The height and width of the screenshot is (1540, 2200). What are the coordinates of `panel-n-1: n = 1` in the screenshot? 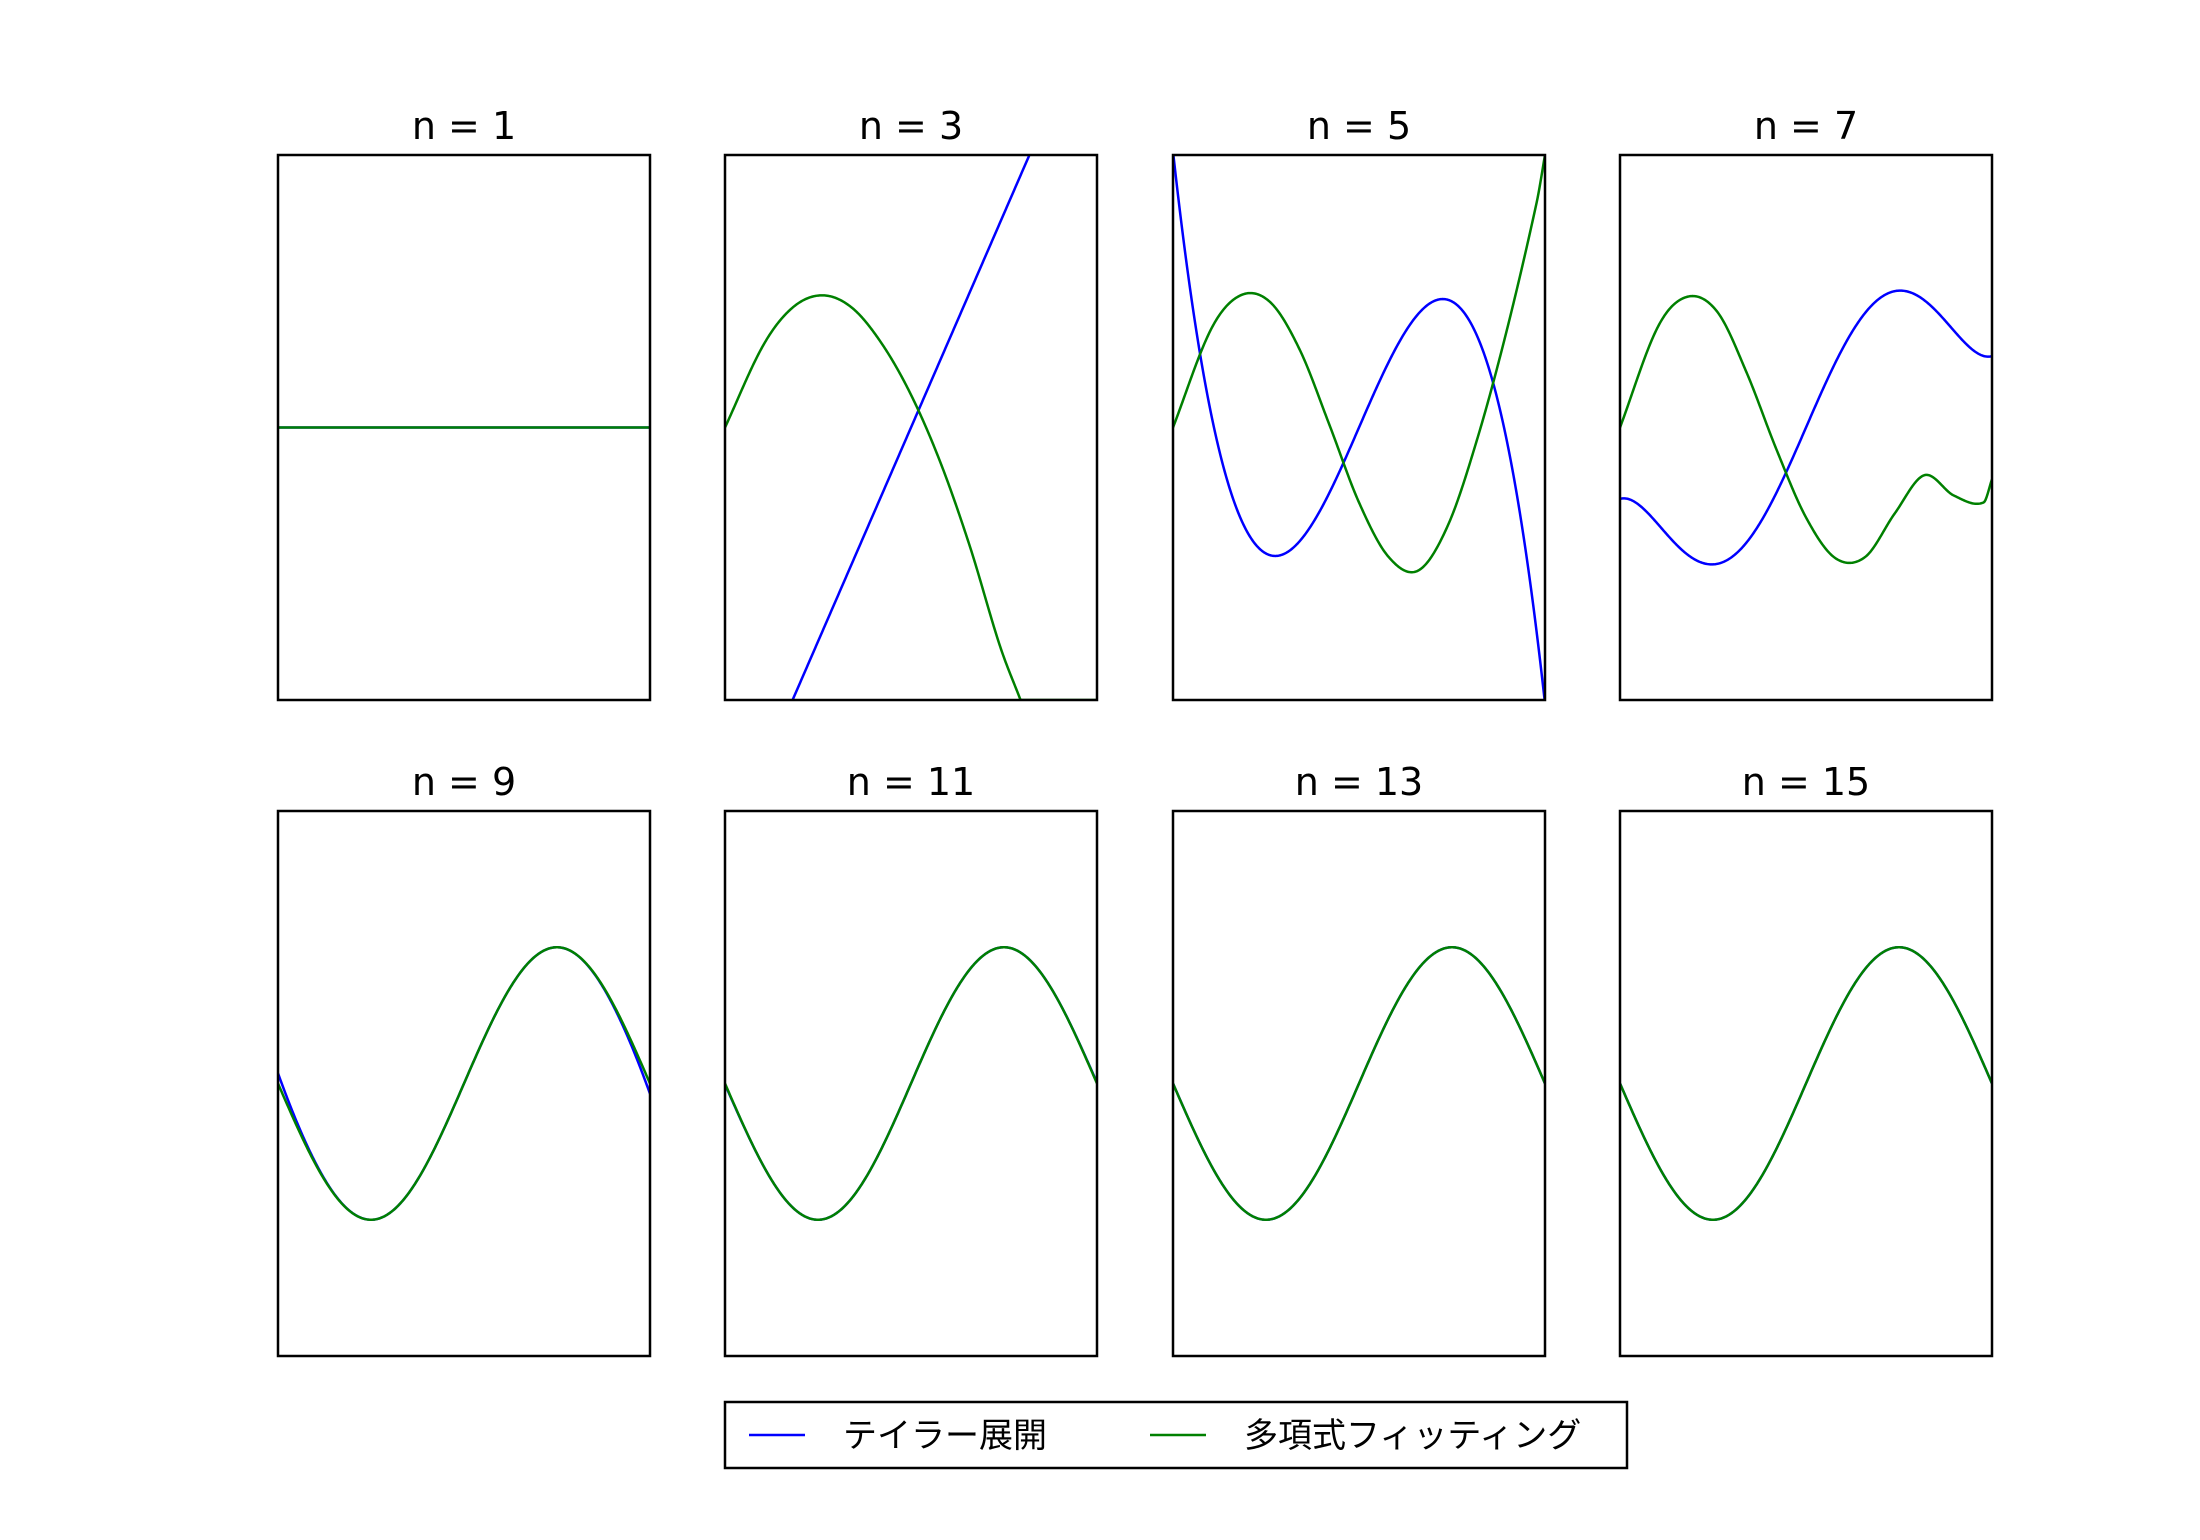 It's located at (464, 403).